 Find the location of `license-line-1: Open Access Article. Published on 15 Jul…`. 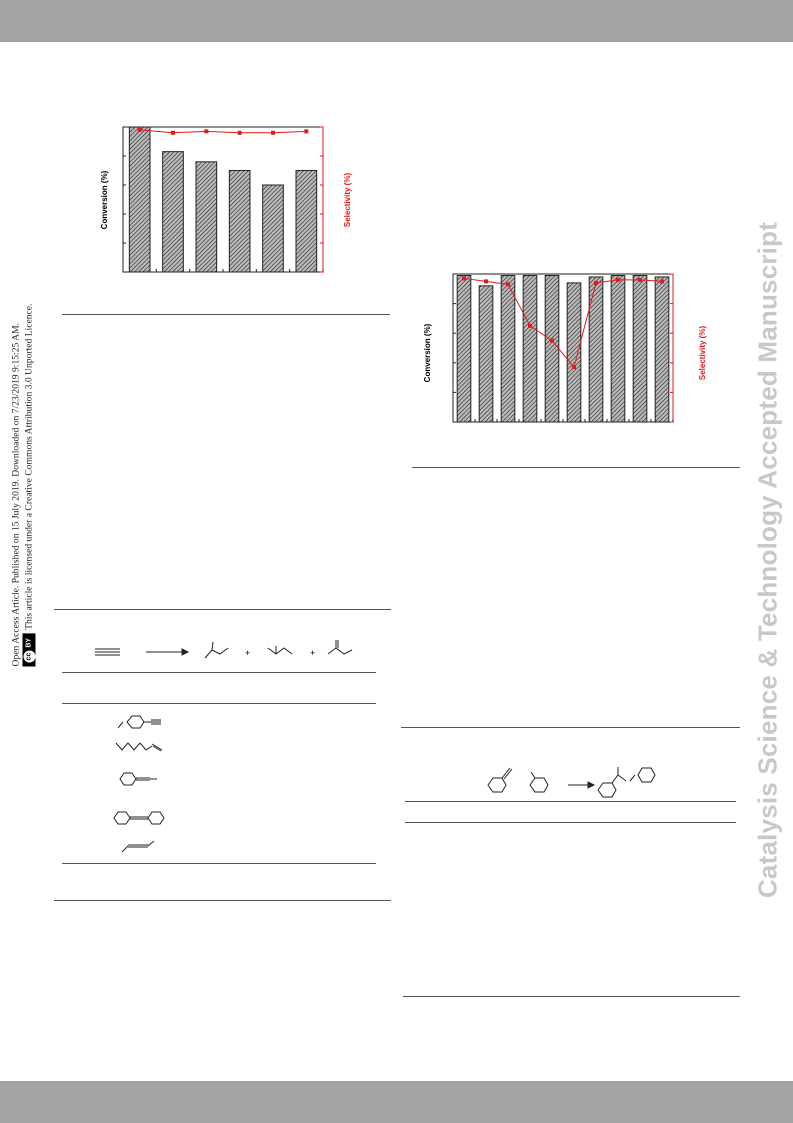

license-line-1: Open Access Article. Published on 15 Jul… is located at coordinates (16, 494).